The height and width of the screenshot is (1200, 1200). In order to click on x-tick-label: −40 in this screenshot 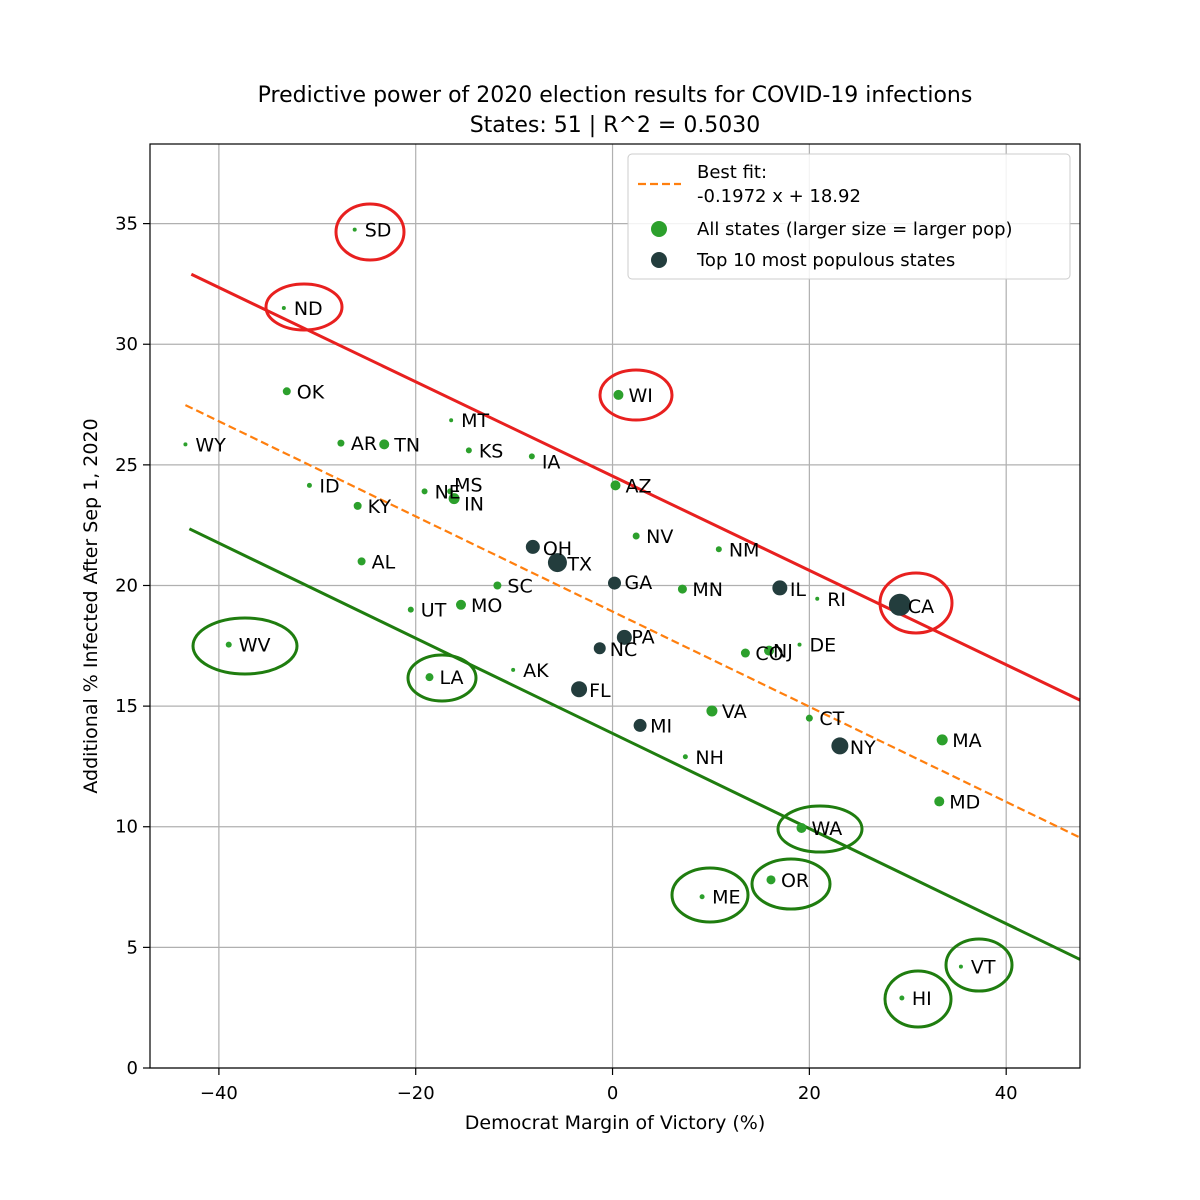, I will do `click(219, 1093)`.